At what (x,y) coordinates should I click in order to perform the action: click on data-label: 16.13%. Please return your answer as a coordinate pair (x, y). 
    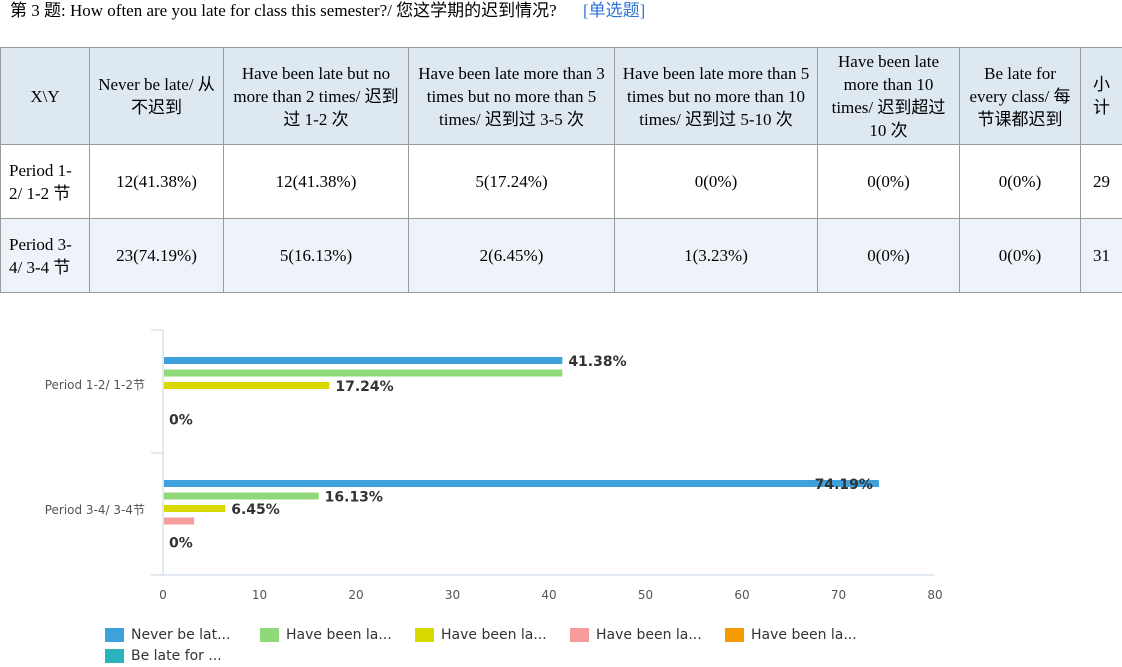
    Looking at the image, I should click on (354, 498).